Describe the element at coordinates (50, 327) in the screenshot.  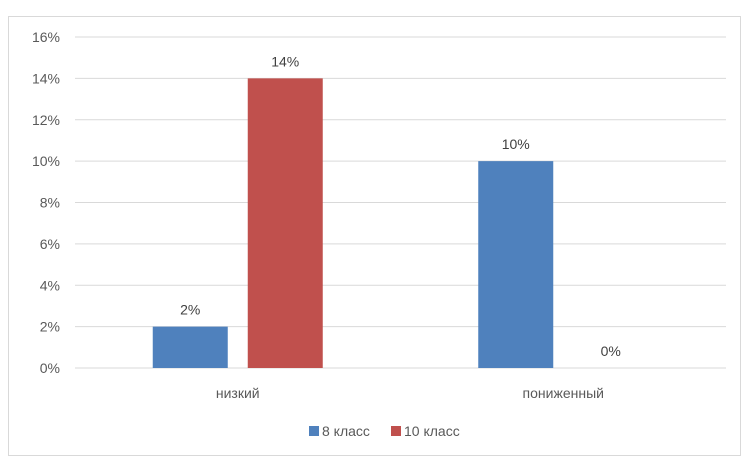
I see `y-tick-label: 2%` at that location.